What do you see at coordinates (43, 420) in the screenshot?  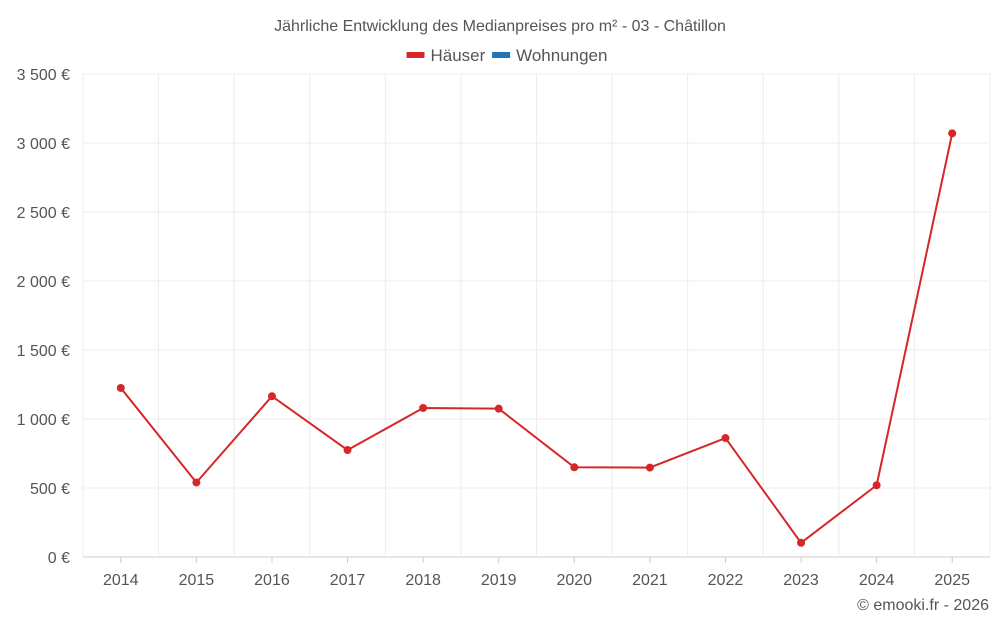 I see `y-tick-label: 1 000 €` at bounding box center [43, 420].